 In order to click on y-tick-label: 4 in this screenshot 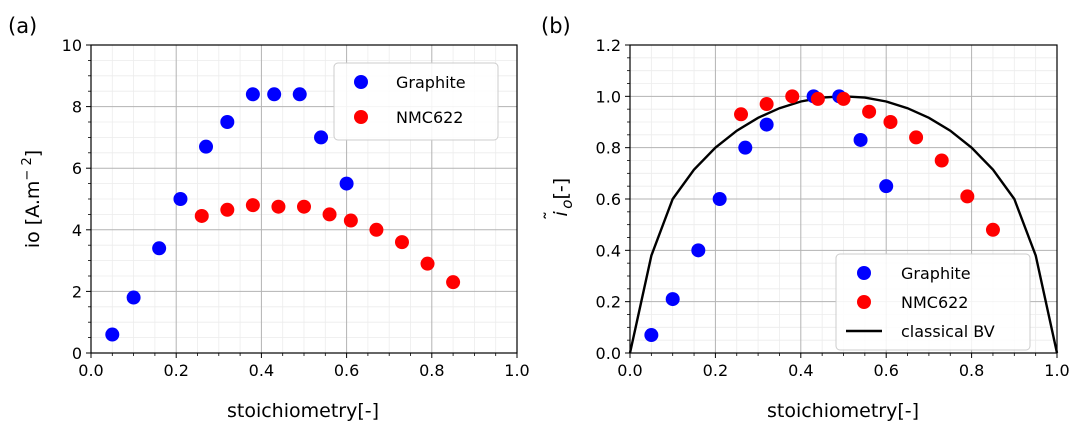, I will do `click(77, 230)`.